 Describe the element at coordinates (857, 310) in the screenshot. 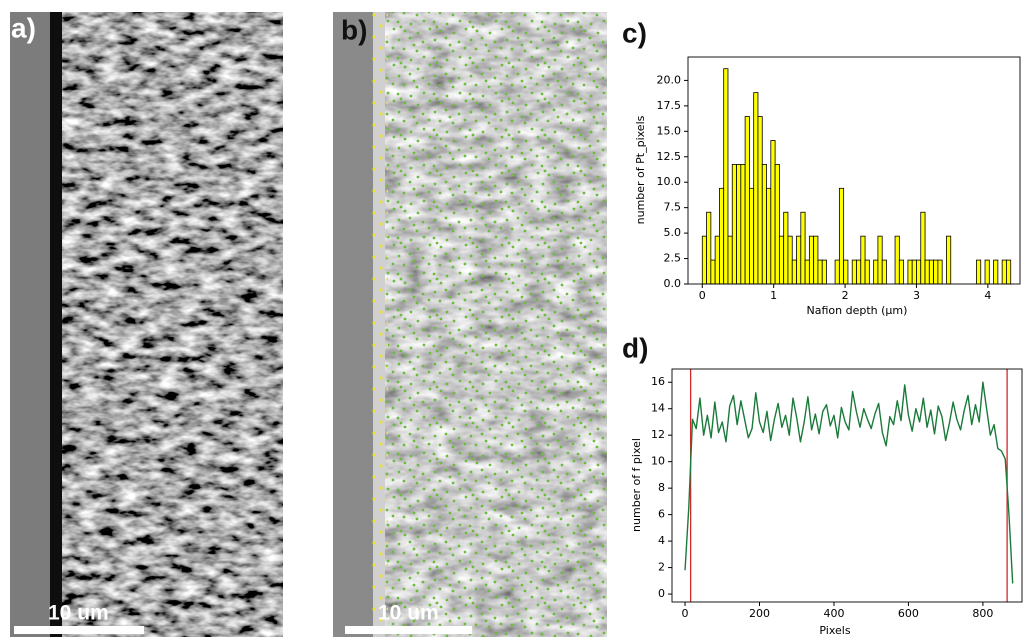

I see `x-axis-label: Nafion depth (µm)` at that location.